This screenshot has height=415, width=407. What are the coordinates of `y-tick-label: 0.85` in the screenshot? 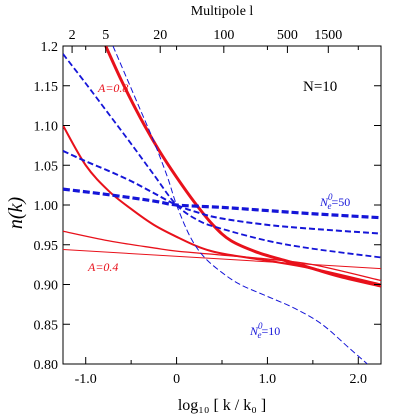 It's located at (46, 325).